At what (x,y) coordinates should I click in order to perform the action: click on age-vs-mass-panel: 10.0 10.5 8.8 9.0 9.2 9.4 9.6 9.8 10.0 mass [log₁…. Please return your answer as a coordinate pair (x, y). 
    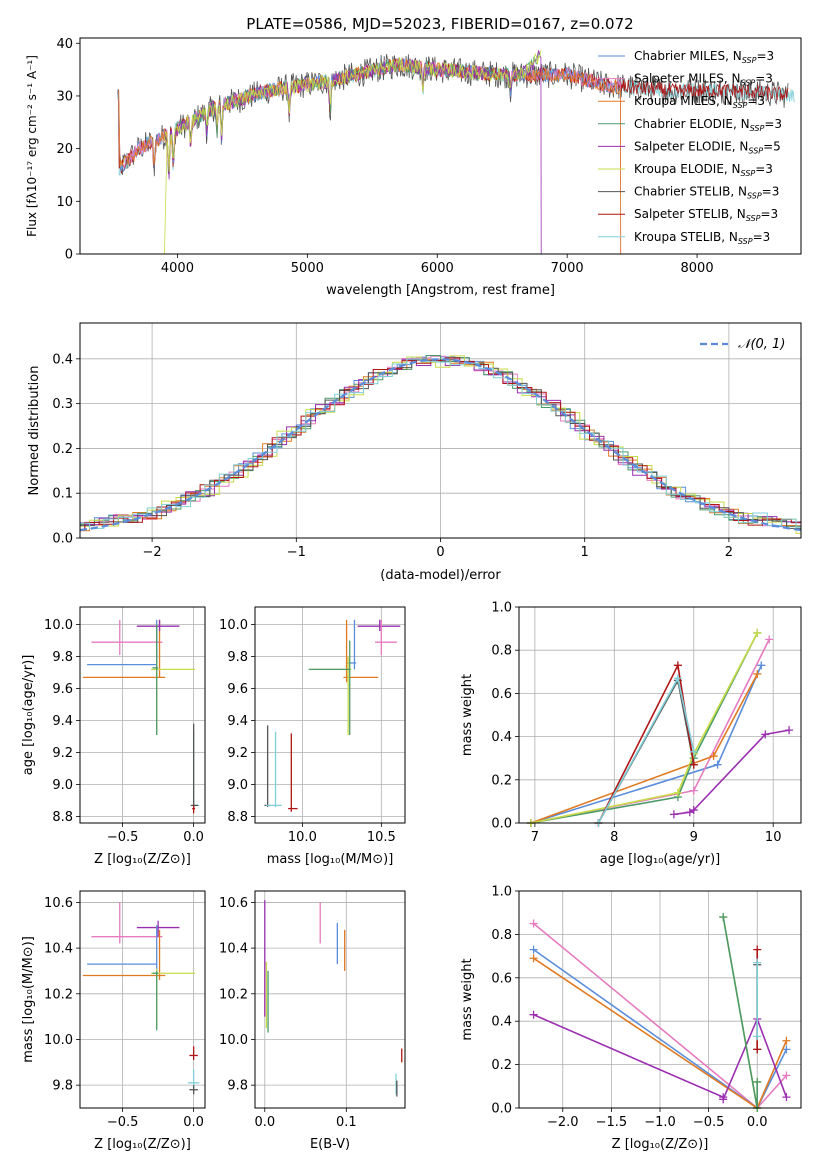
    Looking at the image, I should click on (312, 736).